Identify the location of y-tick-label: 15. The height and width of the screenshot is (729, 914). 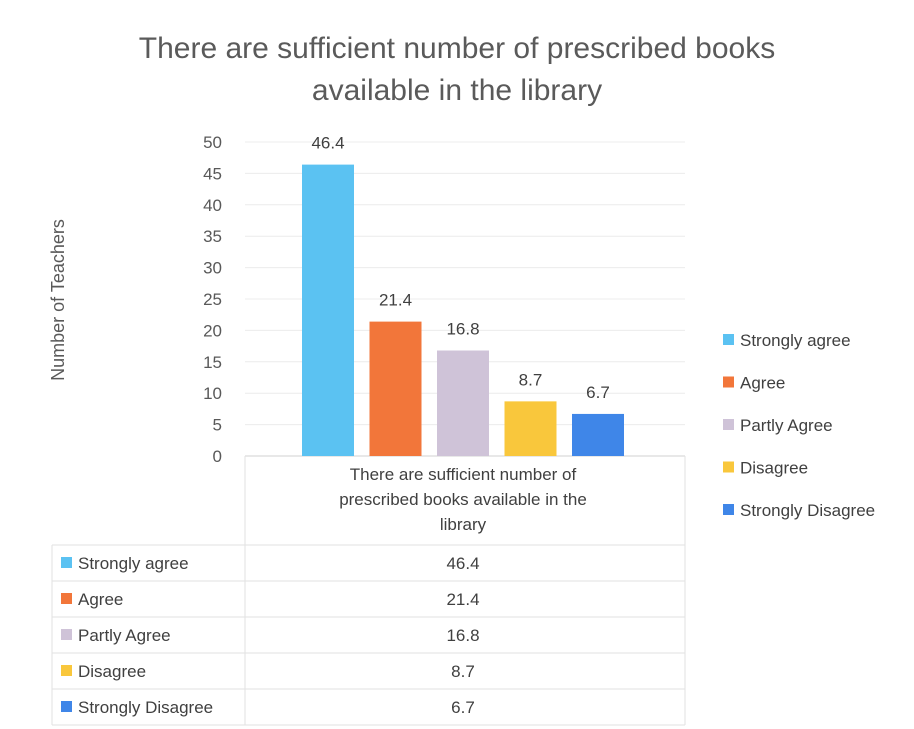
(212, 362).